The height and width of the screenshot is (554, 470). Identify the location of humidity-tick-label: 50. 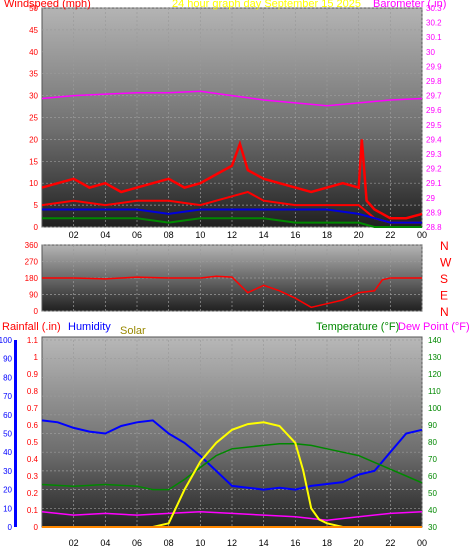
(7, 434).